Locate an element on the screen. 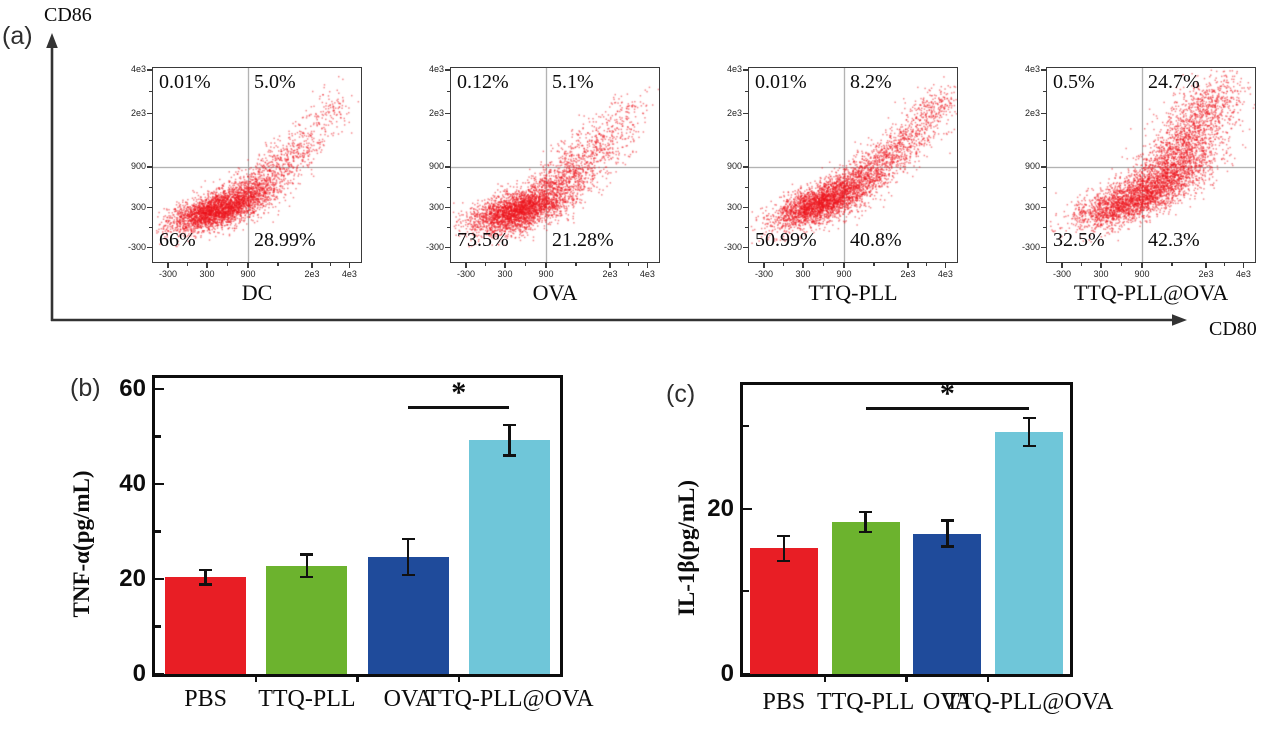 The image size is (1271, 729). y-axis-title-b: TNF-α(pg/mL) is located at coordinates (81, 544).